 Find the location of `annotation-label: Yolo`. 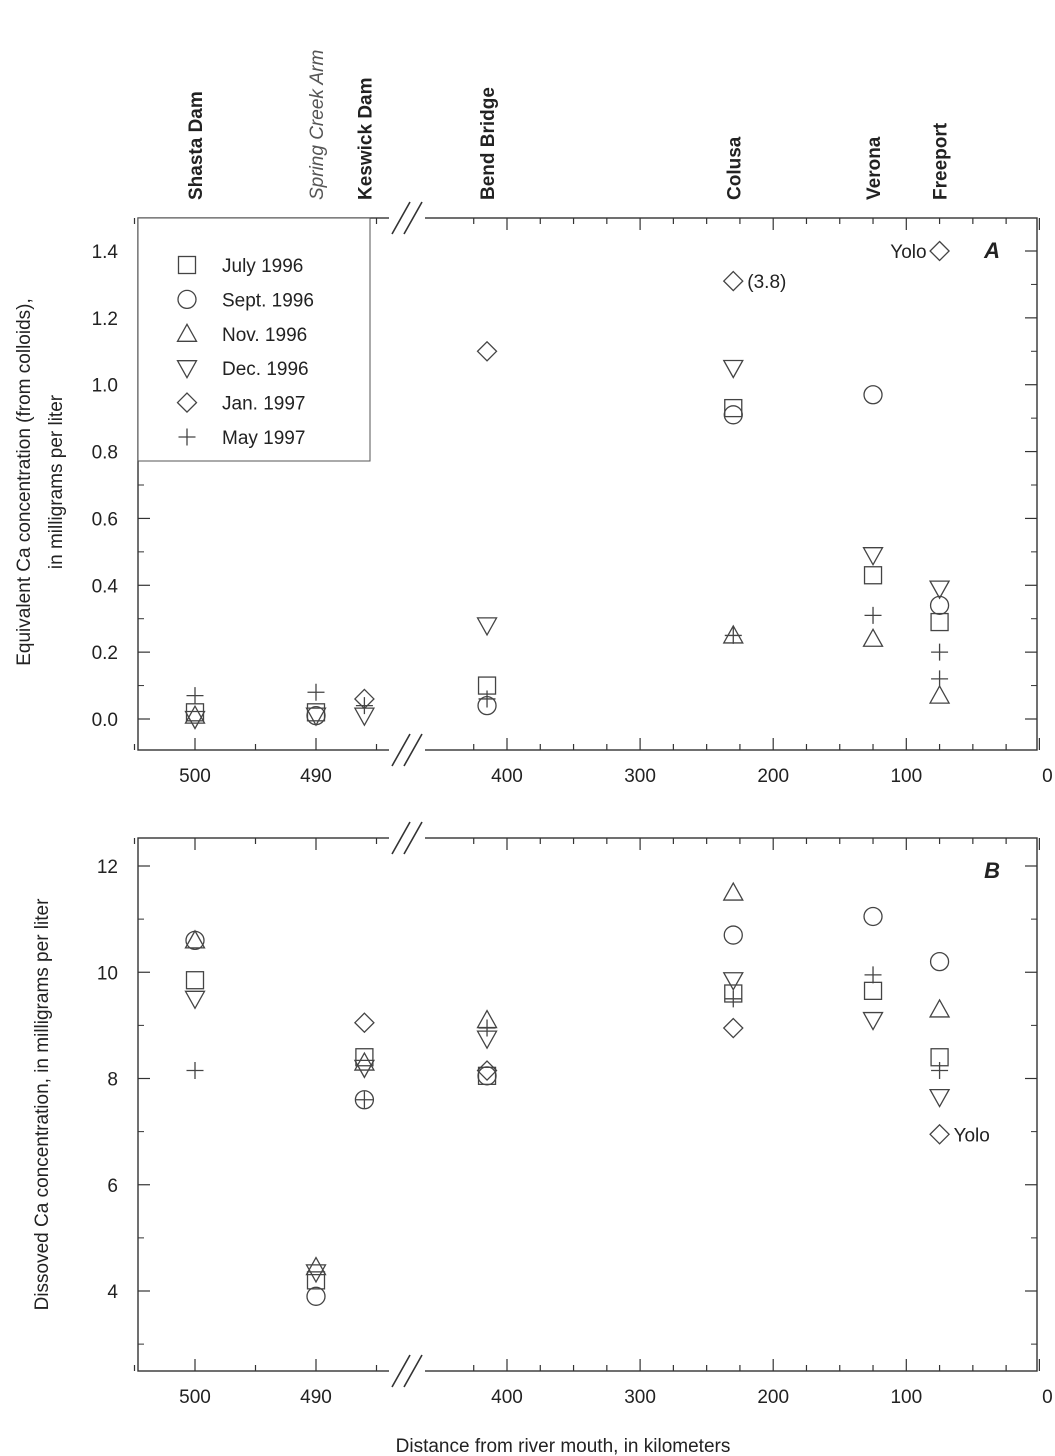

annotation-label: Yolo is located at coordinates (972, 1135).